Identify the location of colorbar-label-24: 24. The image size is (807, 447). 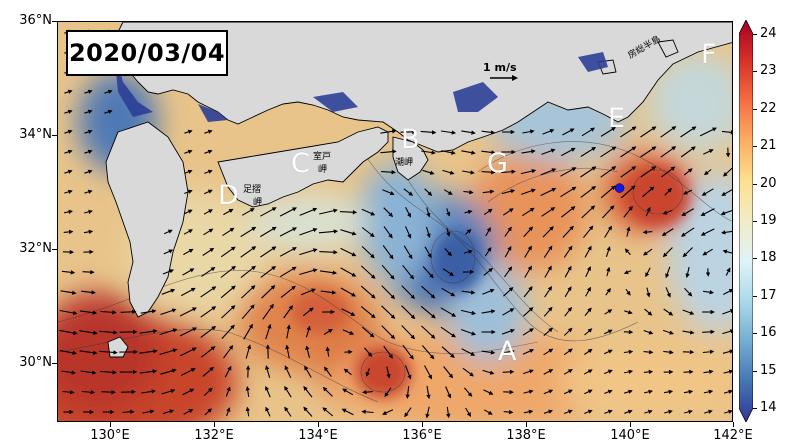
(768, 33).